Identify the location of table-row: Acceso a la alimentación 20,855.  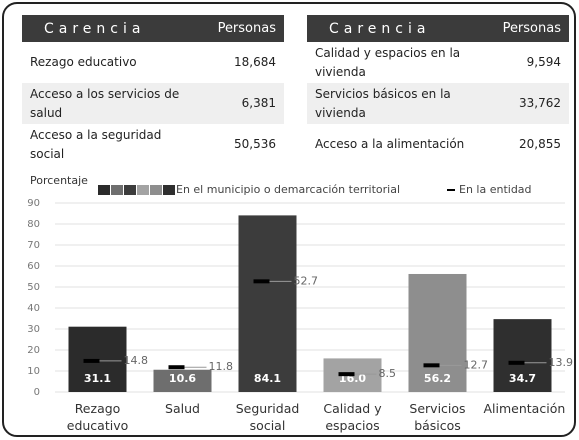
(438, 144).